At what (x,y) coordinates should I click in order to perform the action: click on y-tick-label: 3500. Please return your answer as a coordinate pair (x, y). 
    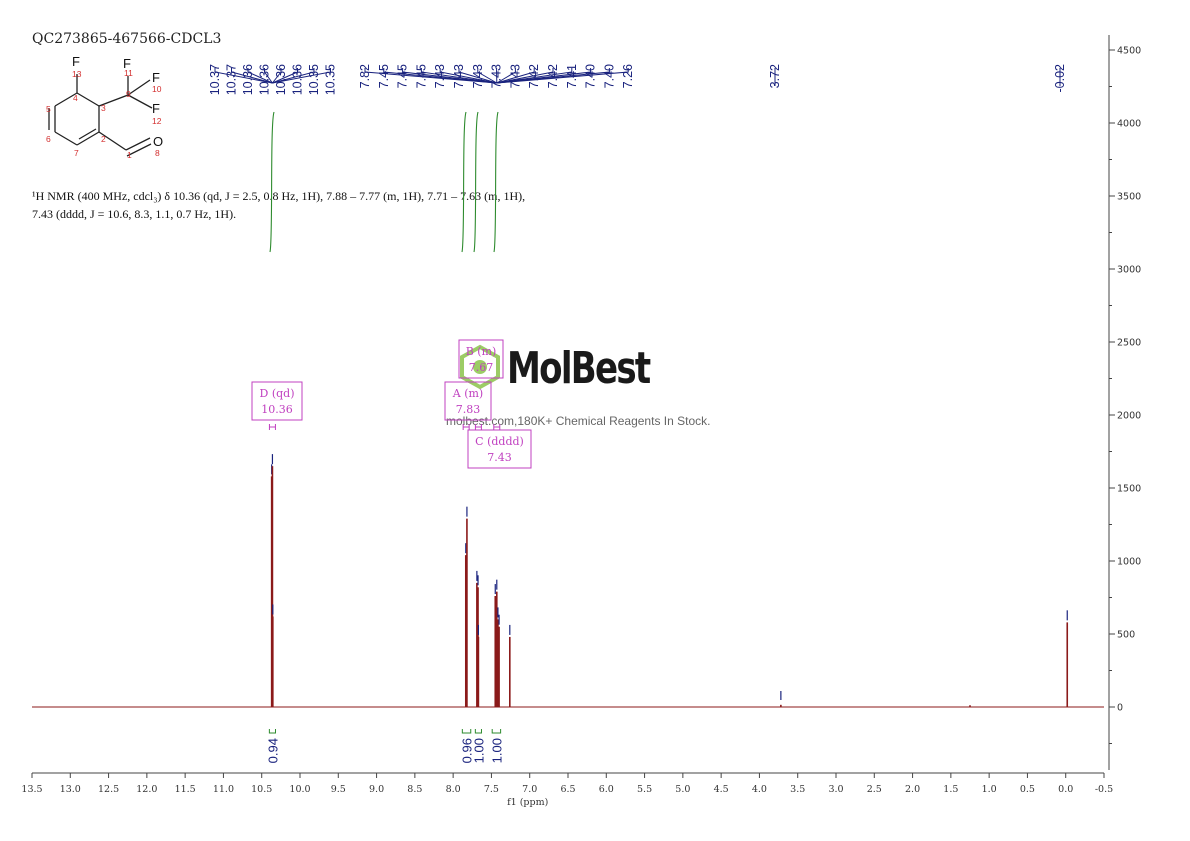
    Looking at the image, I should click on (1129, 197).